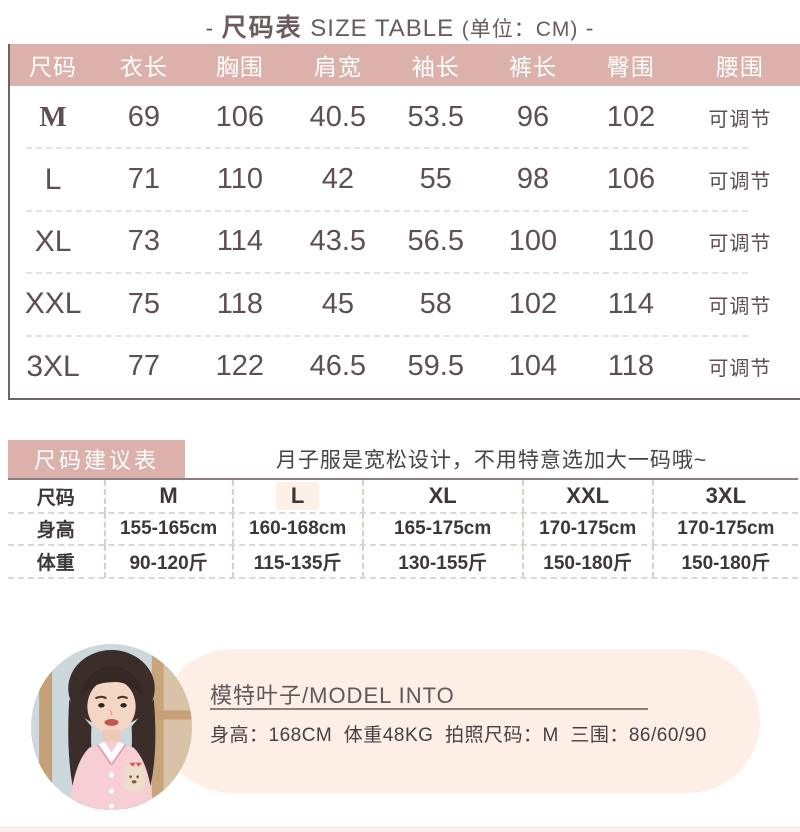 The width and height of the screenshot is (800, 832). I want to click on model-photo, so click(111, 727).